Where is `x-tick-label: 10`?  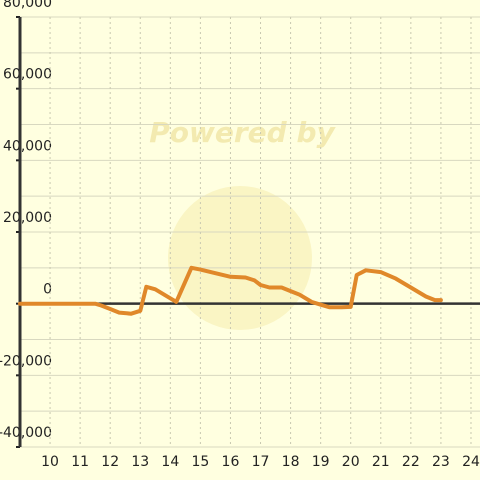
x-tick-label: 10 is located at coordinates (50, 462).